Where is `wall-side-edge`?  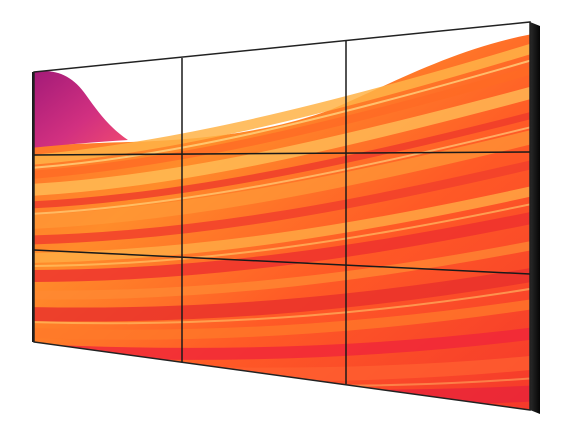
wall-side-edge is located at coordinates (535, 218).